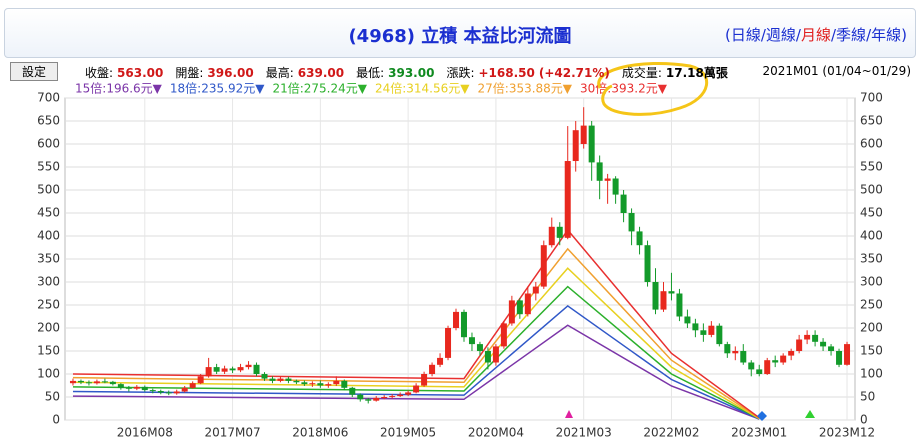 The width and height of the screenshot is (922, 442). Describe the element at coordinates (48, 167) in the screenshot. I see `y-tick-label: 550` at that location.